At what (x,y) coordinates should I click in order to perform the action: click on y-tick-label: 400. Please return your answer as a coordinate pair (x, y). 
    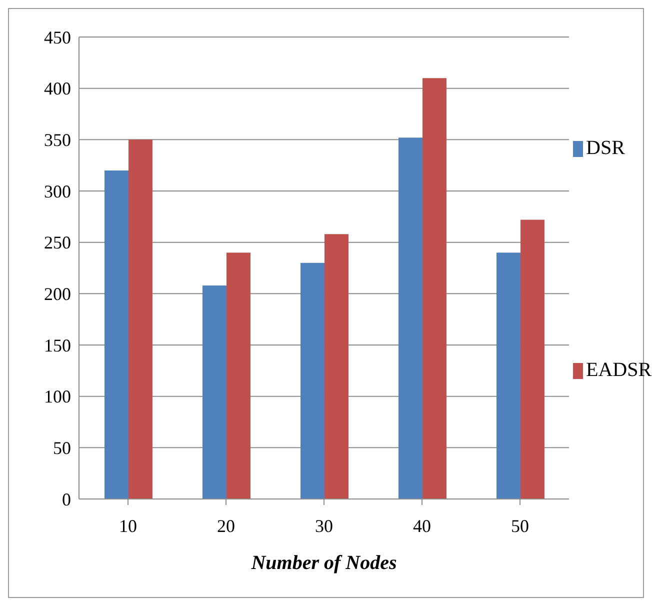
    Looking at the image, I should click on (57, 88).